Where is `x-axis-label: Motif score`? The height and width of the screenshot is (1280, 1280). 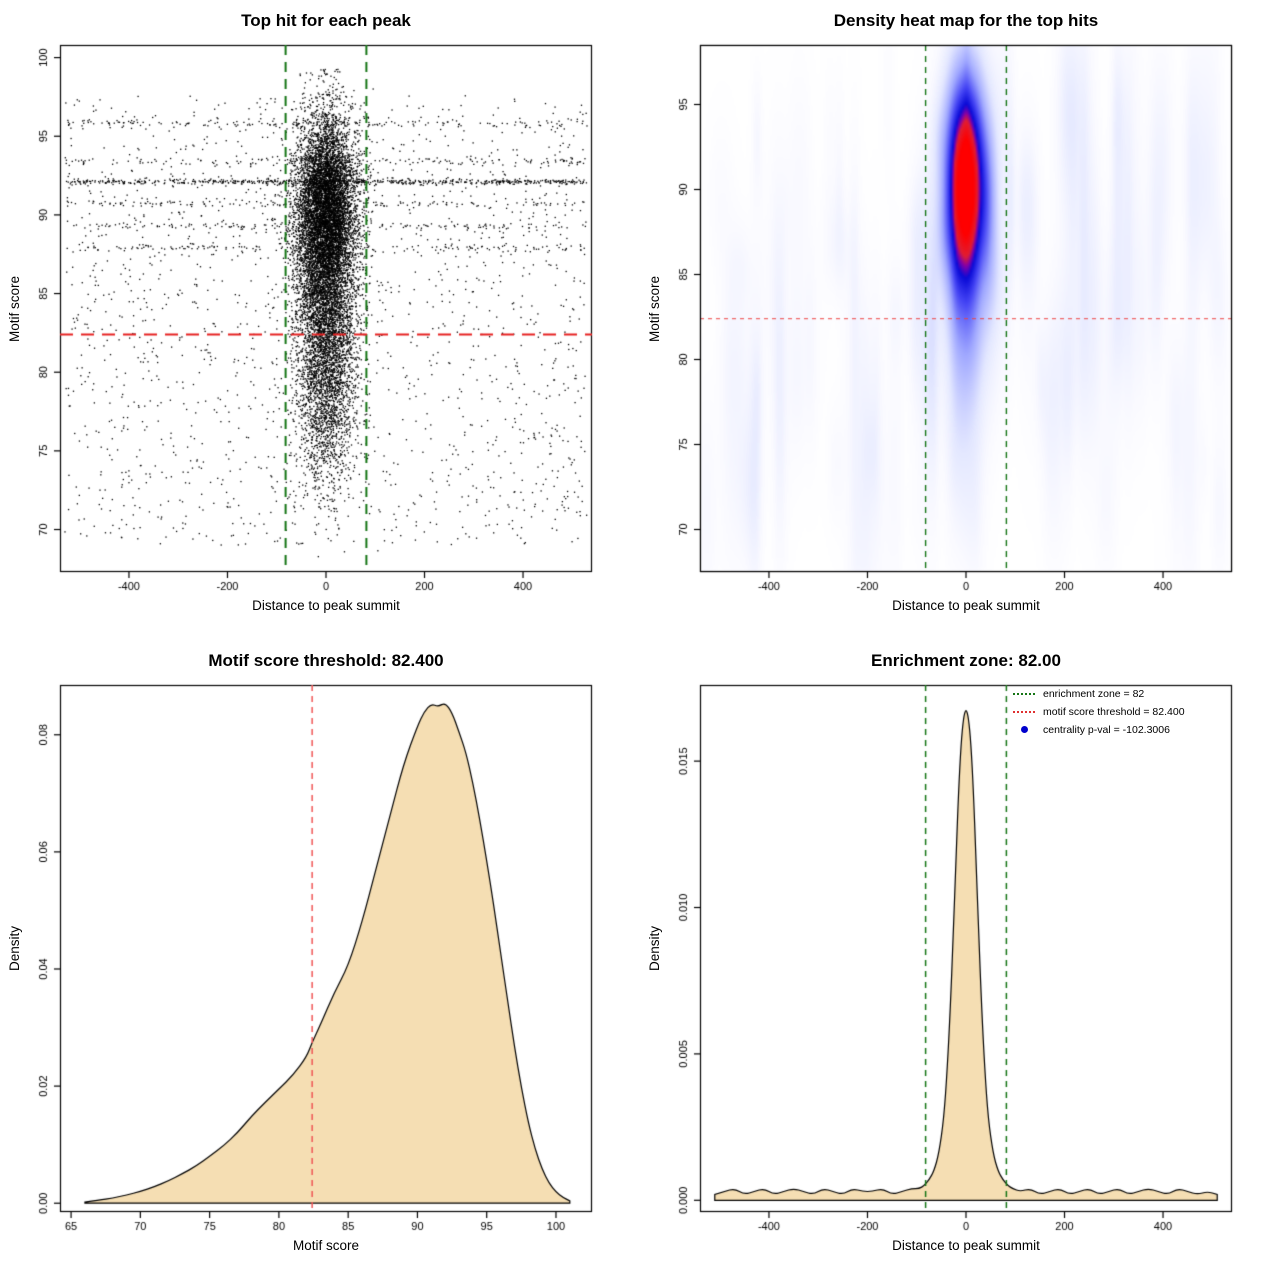 x-axis-label: Motif score is located at coordinates (326, 1245).